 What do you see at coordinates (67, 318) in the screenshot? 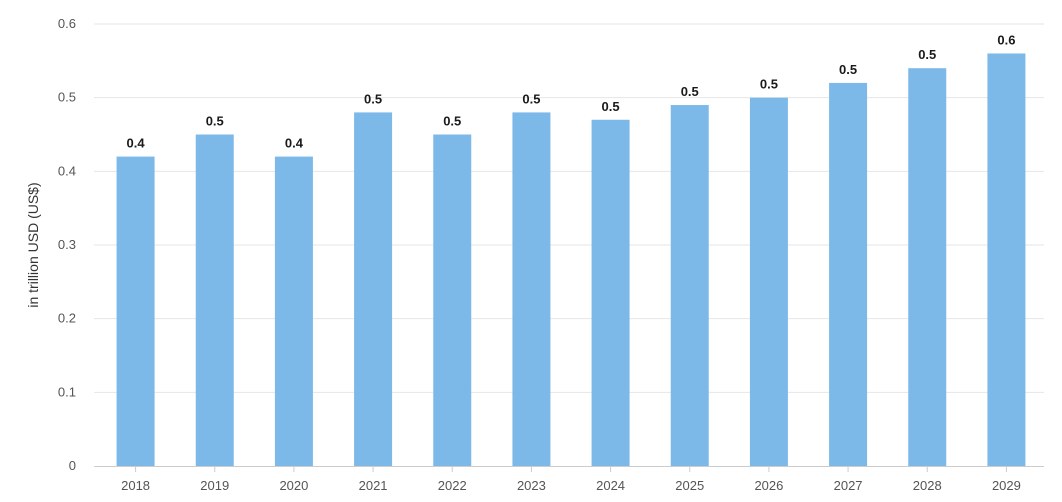
I see `y-tick-label: 0.2` at bounding box center [67, 318].